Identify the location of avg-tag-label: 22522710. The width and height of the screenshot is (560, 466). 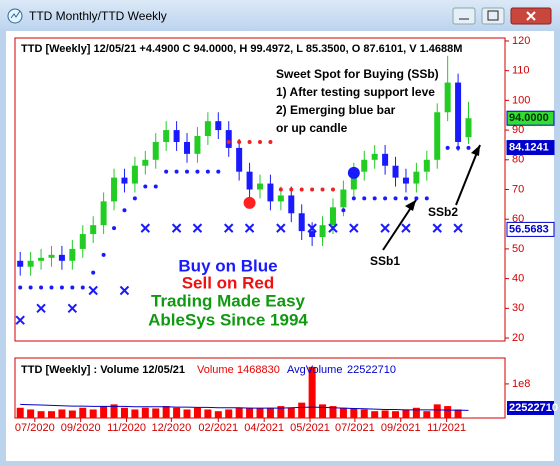
(533, 408).